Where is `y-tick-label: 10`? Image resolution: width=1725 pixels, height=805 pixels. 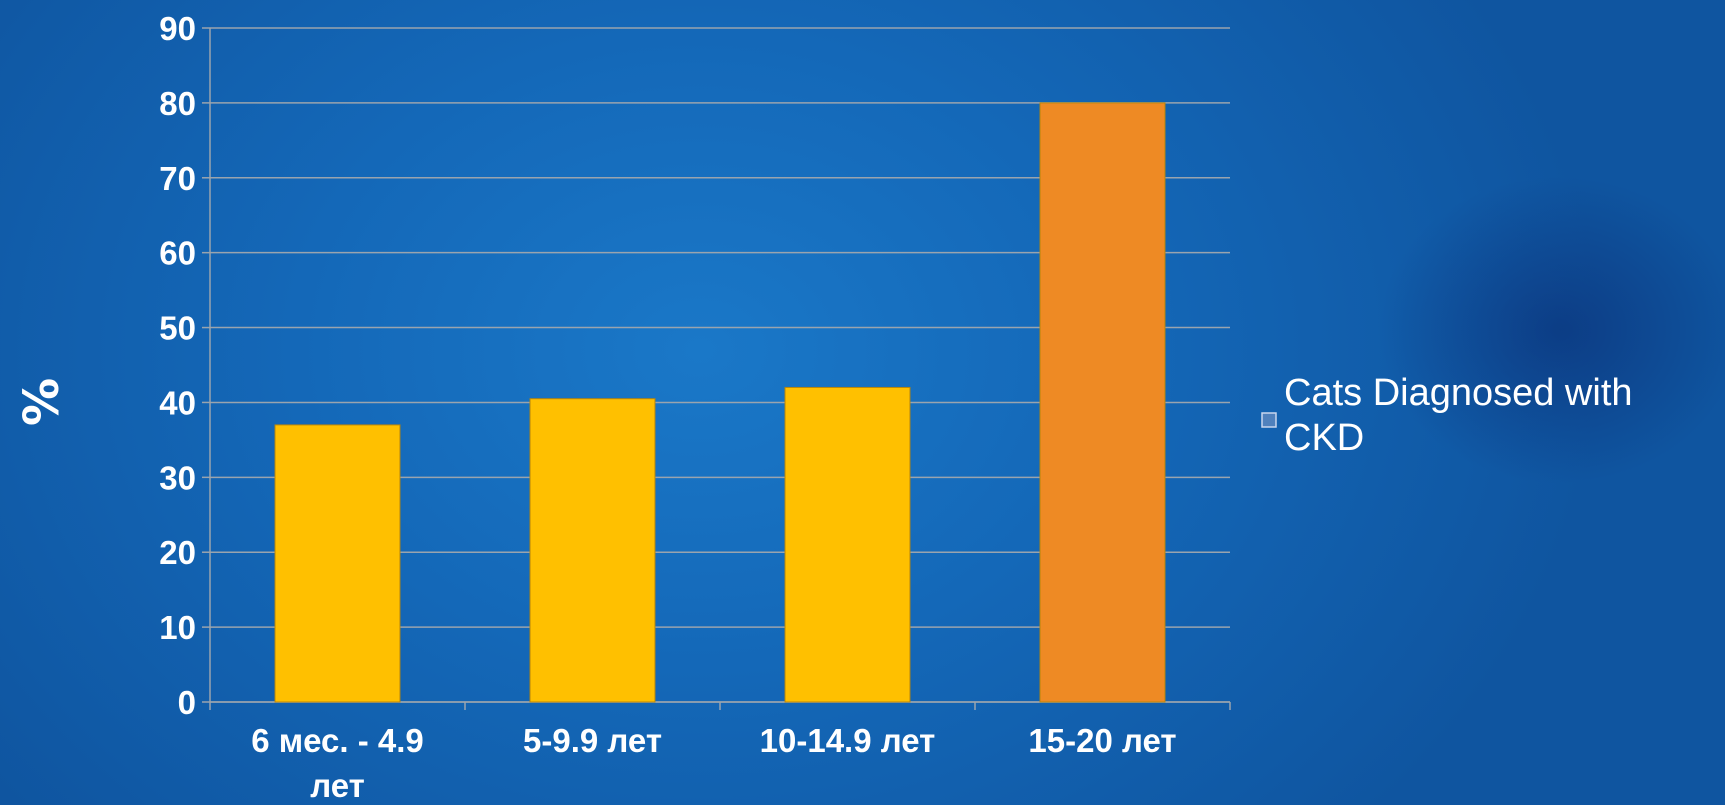 y-tick-label: 10 is located at coordinates (177, 627).